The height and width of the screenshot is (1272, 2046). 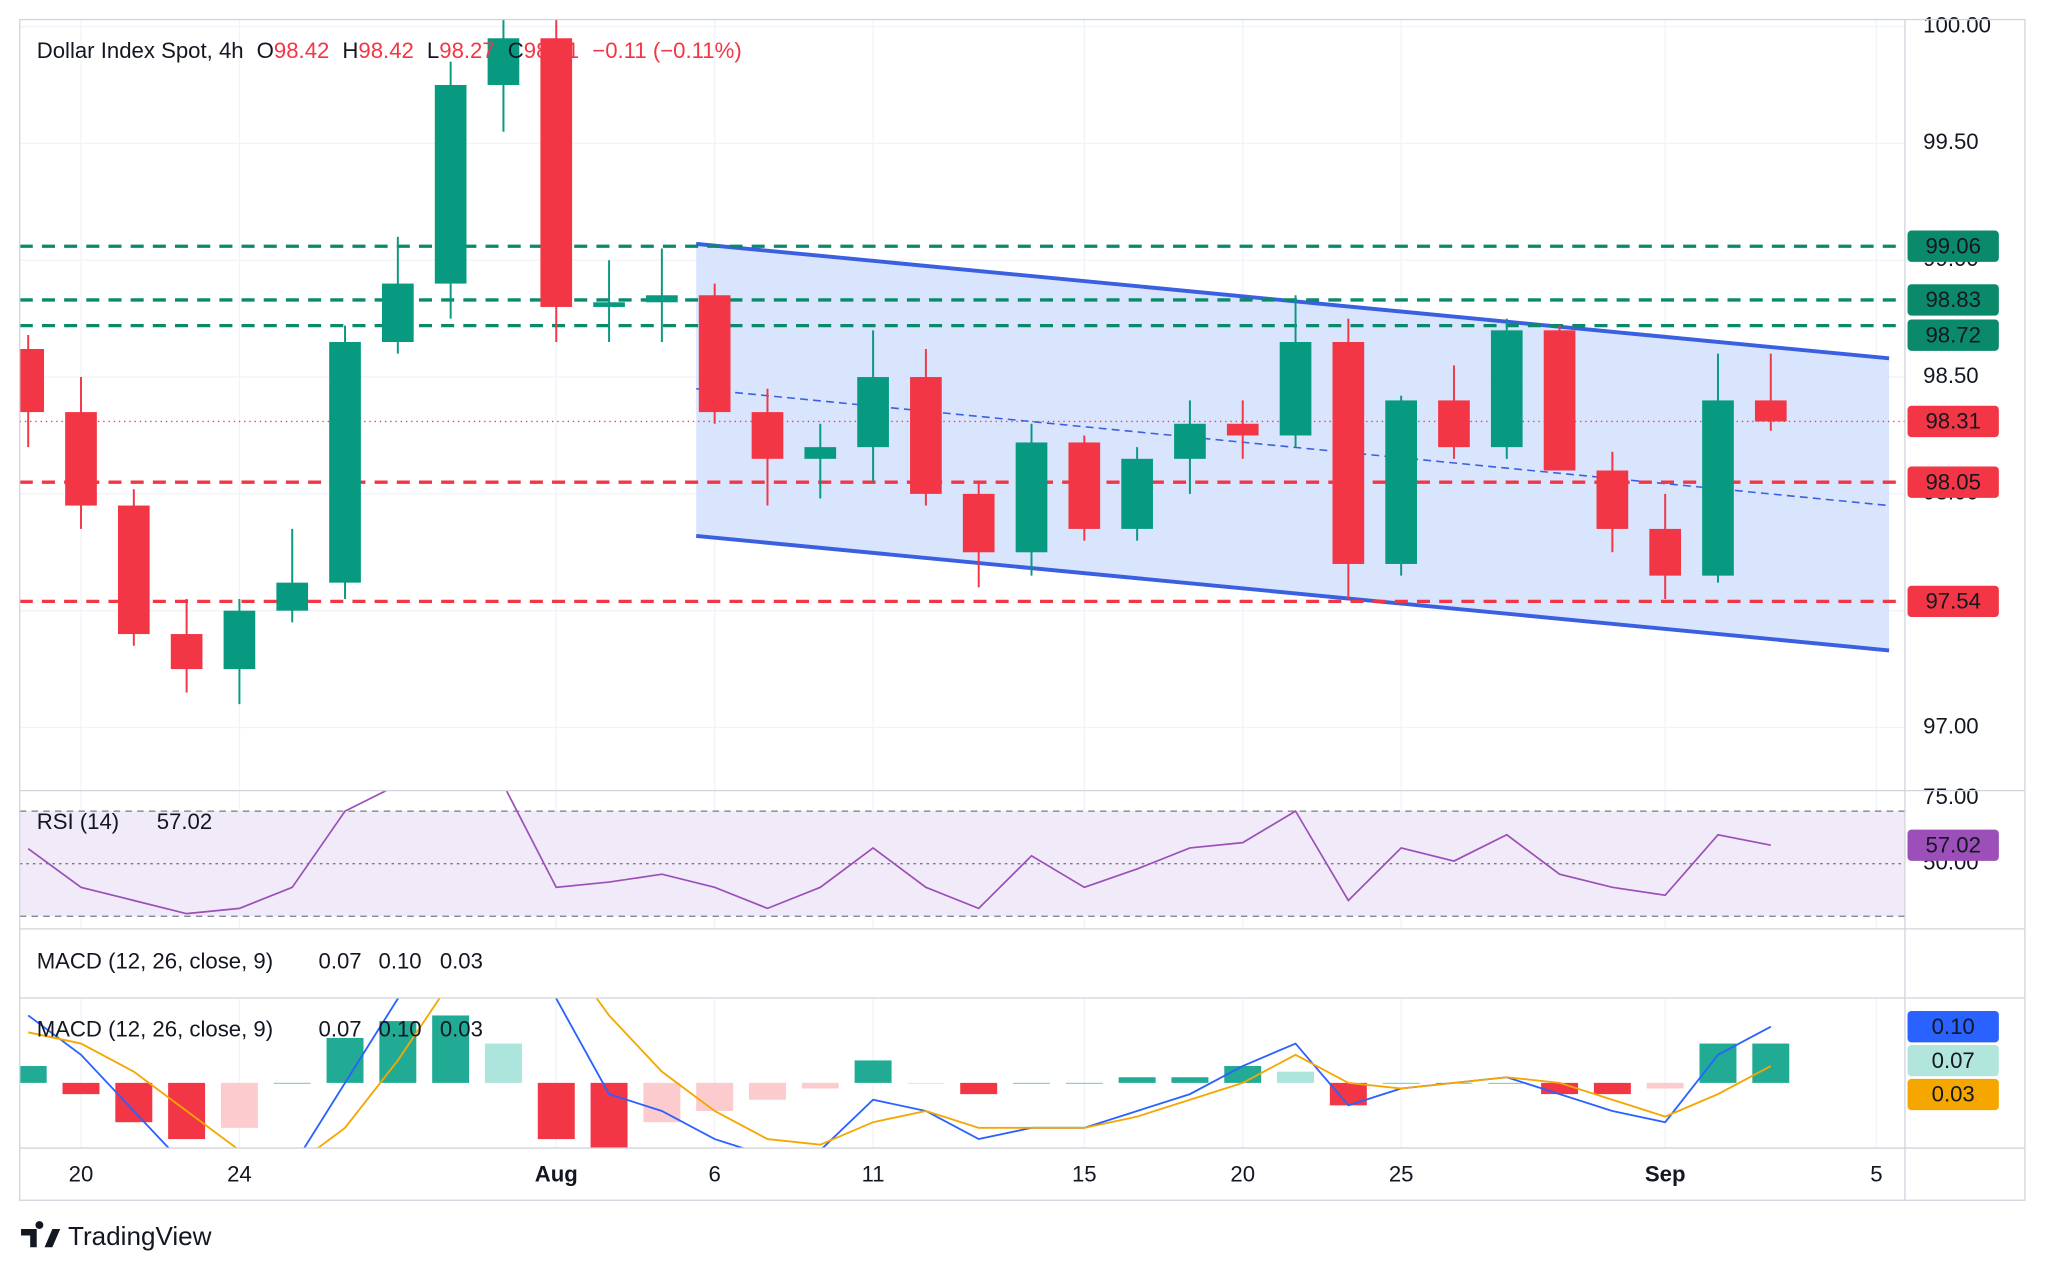 What do you see at coordinates (1952, 334) in the screenshot?
I see `price-badge-label: 98.72` at bounding box center [1952, 334].